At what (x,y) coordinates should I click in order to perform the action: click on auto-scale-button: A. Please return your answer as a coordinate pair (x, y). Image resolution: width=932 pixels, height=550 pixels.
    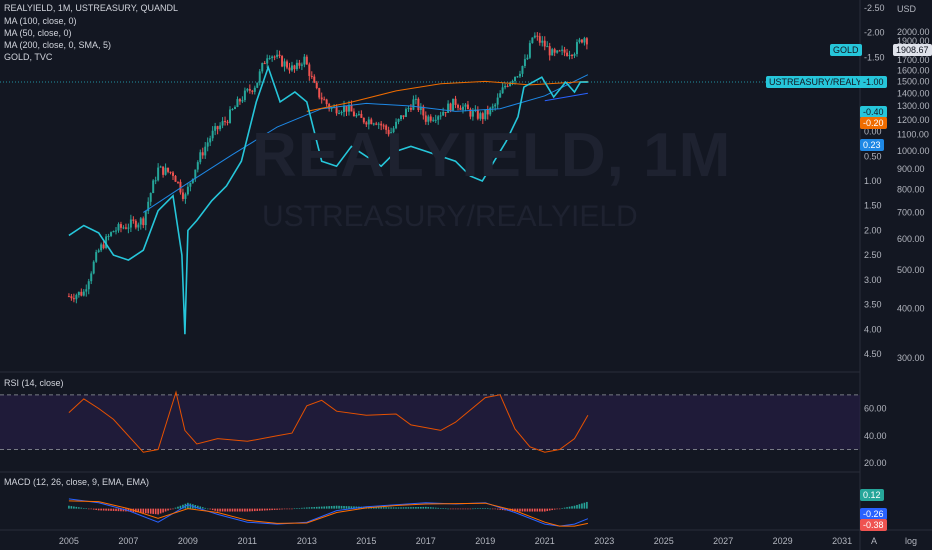
    Looking at the image, I should click on (874, 541).